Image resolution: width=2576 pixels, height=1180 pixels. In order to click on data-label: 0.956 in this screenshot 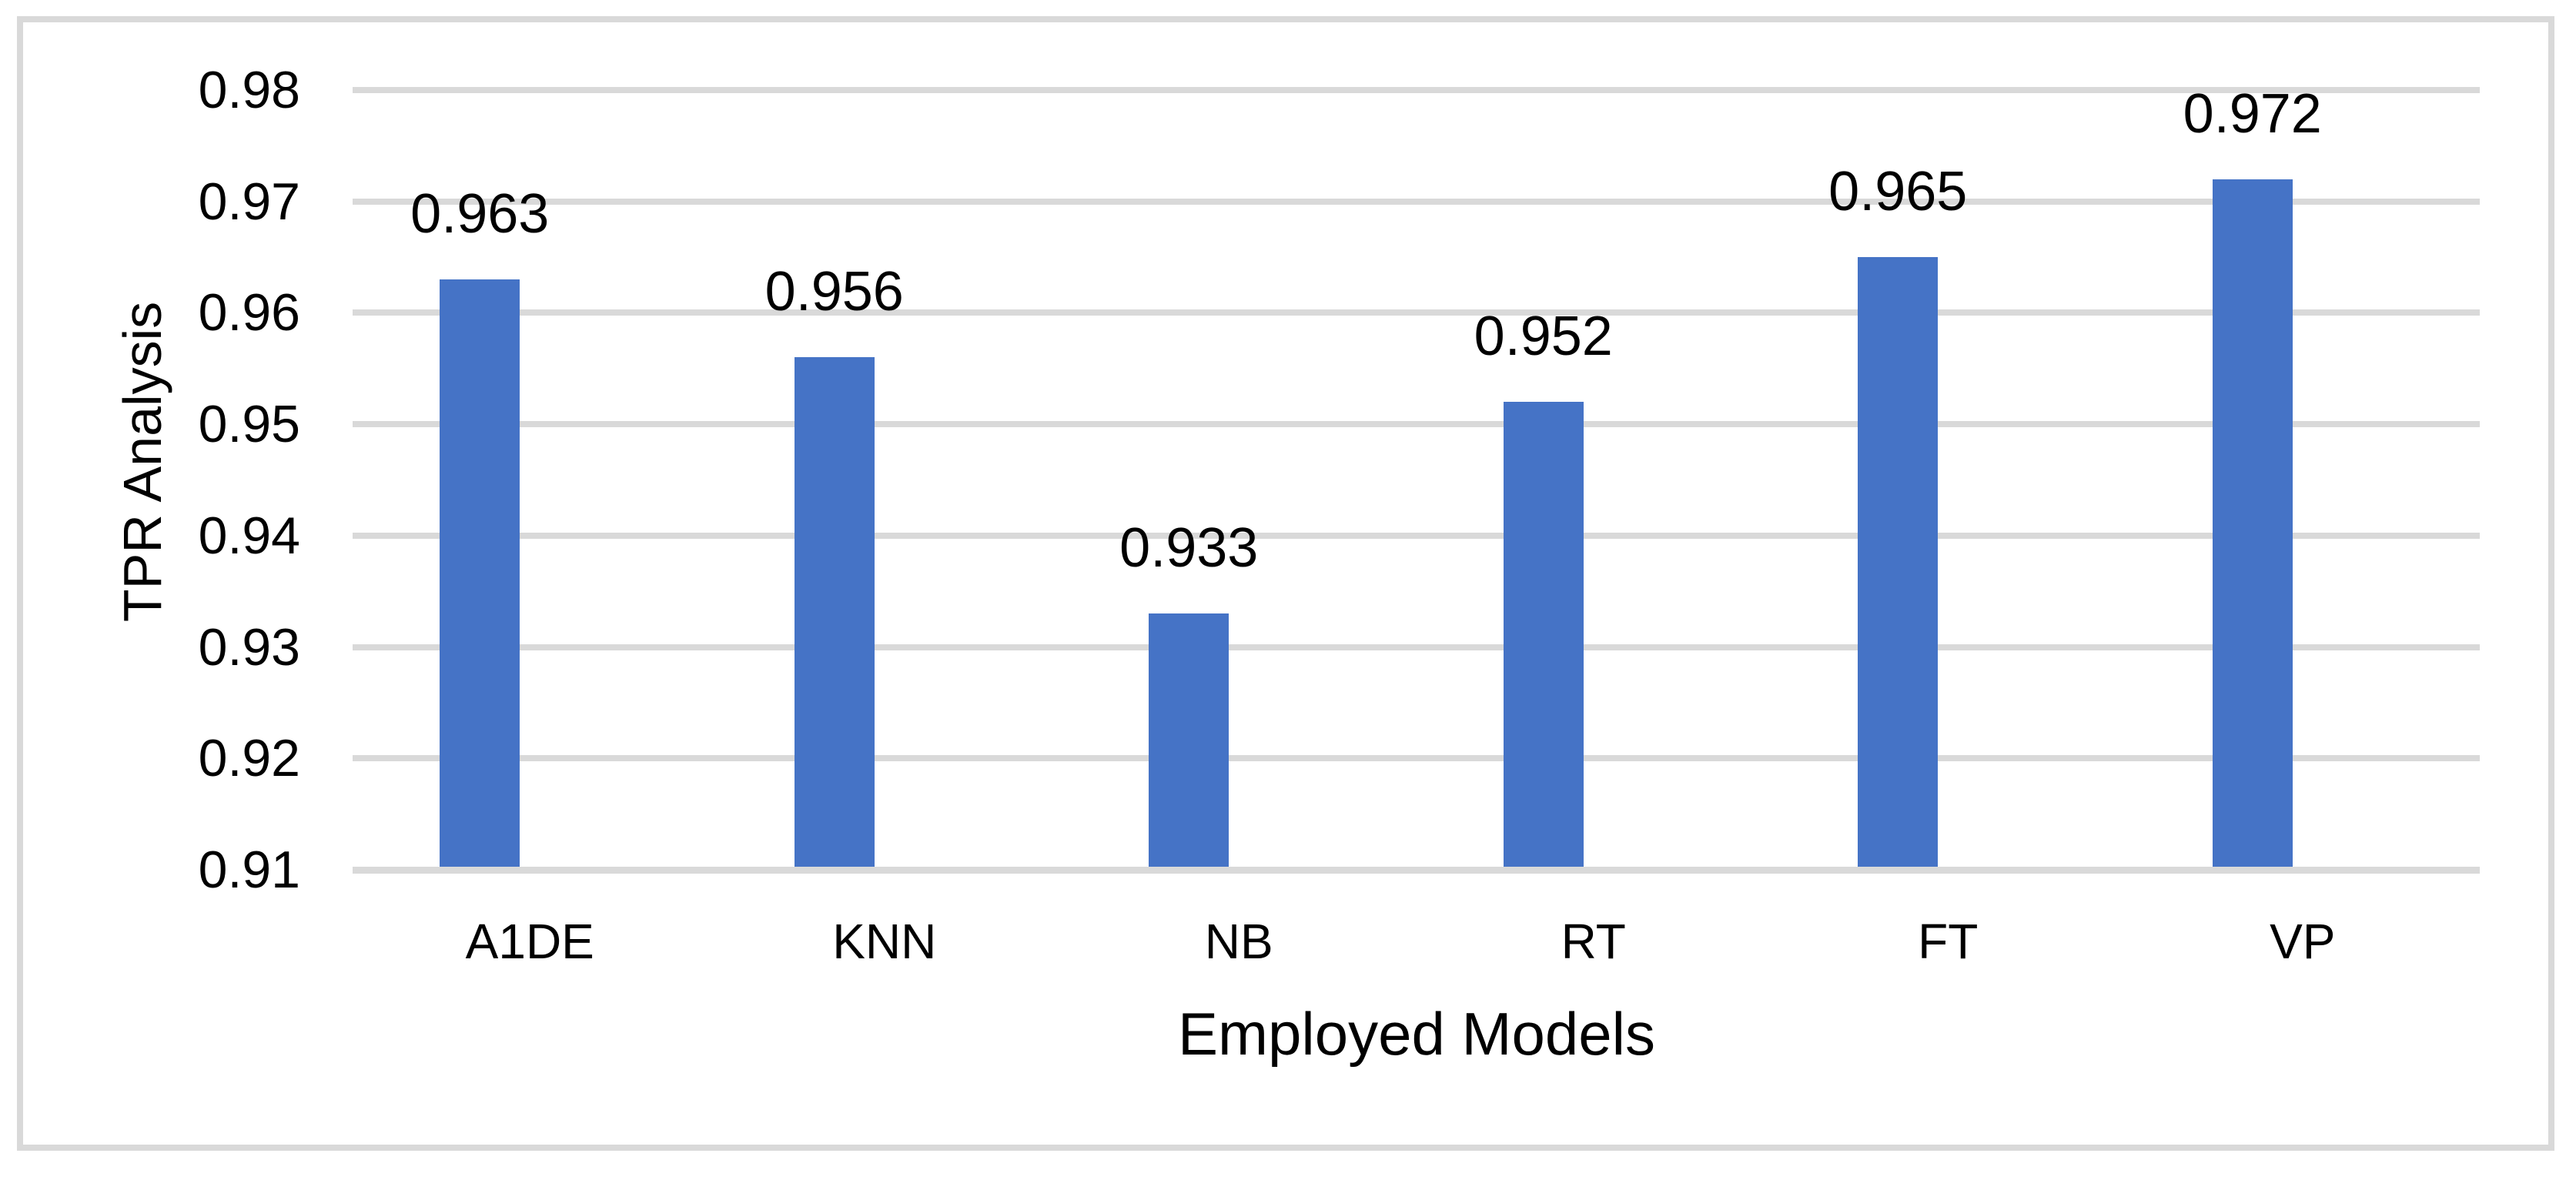, I will do `click(834, 292)`.